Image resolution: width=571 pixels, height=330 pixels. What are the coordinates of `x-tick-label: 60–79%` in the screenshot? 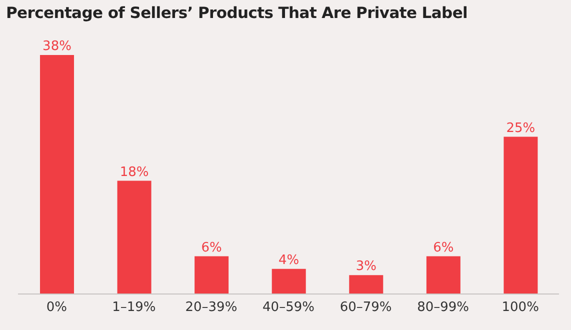 It's located at (366, 308).